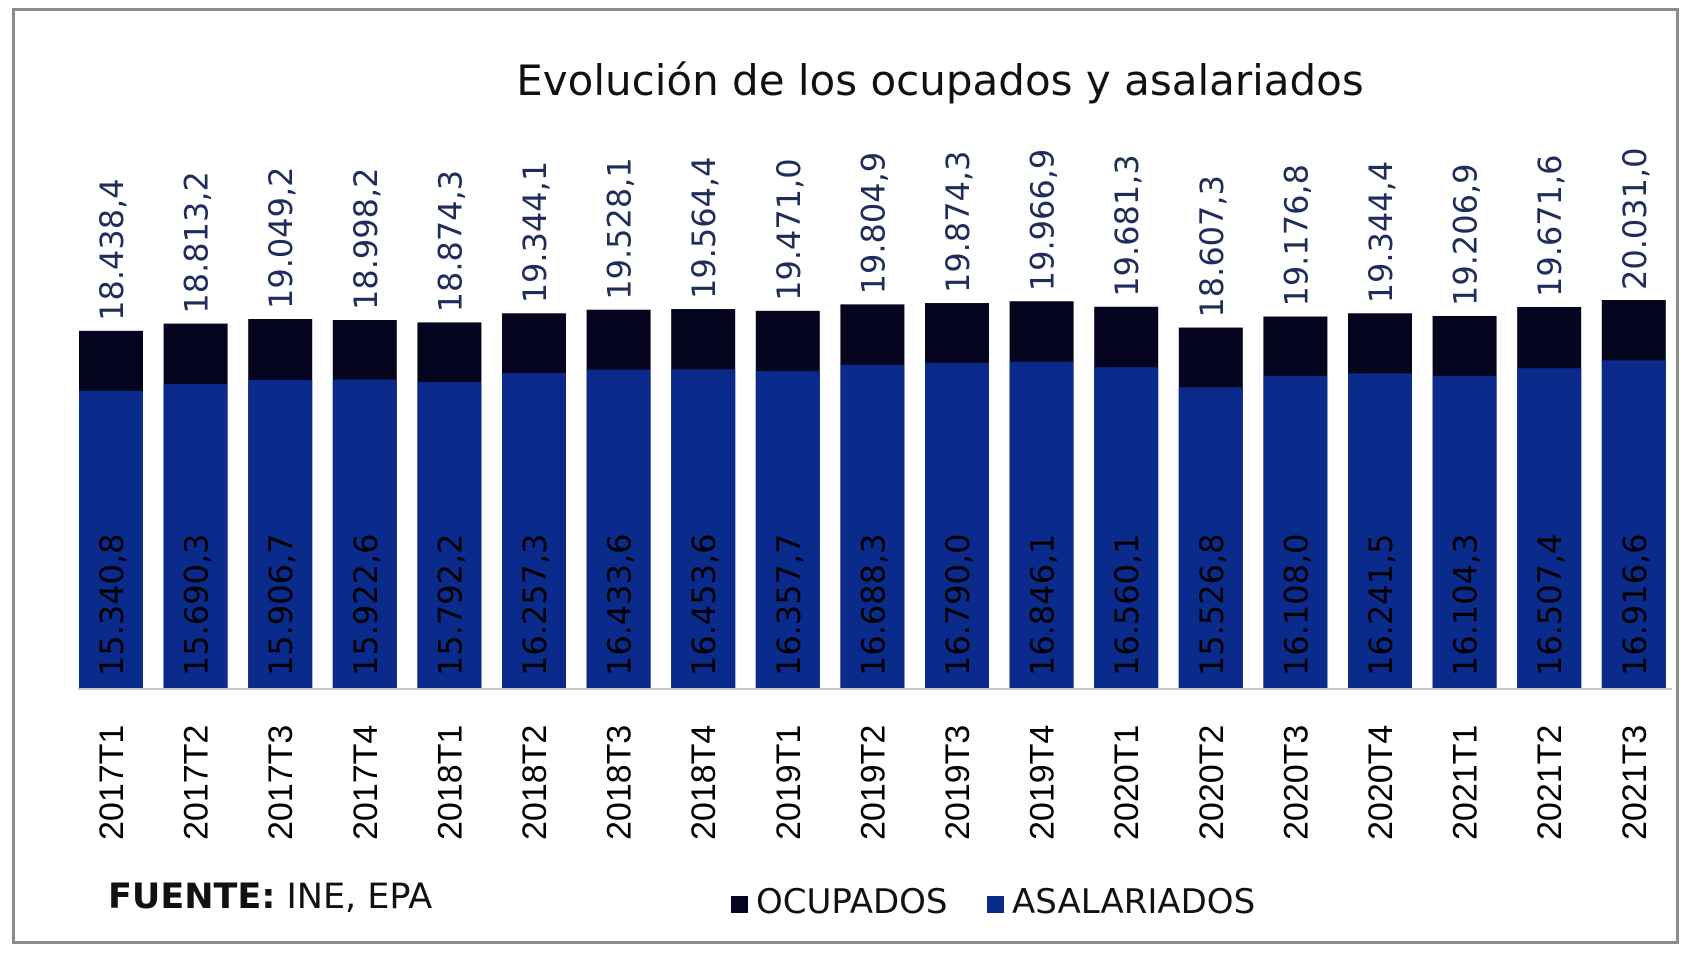  I want to click on category-label-2020t3: 2020T3, so click(1296, 782).